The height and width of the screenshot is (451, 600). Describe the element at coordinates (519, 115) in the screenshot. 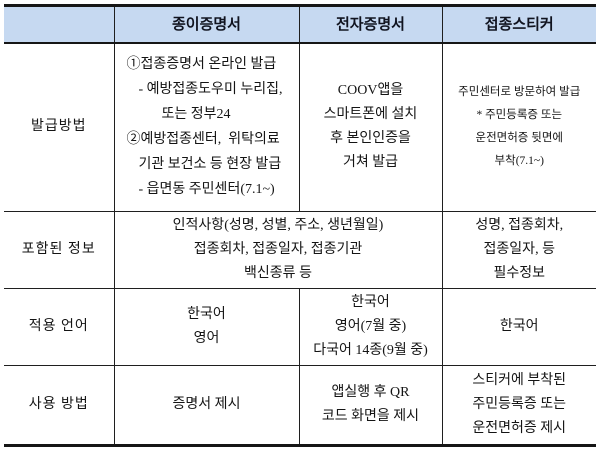

I see `issuance-sticker-line: * 주민등록증 또는` at that location.